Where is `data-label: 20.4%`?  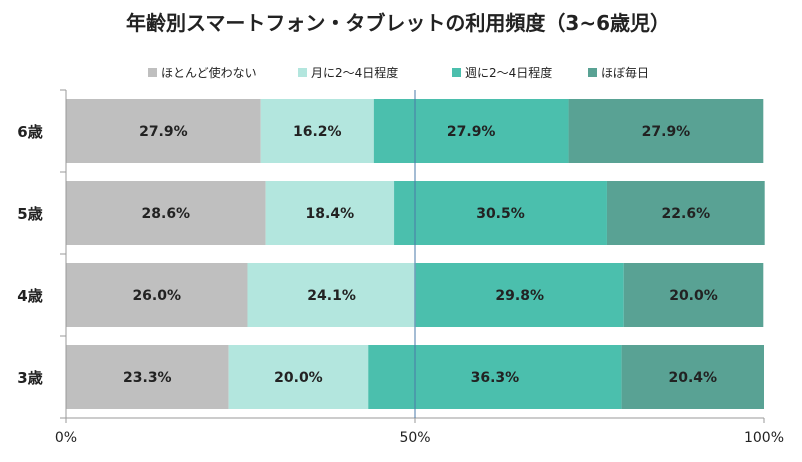 data-label: 20.4% is located at coordinates (693, 378).